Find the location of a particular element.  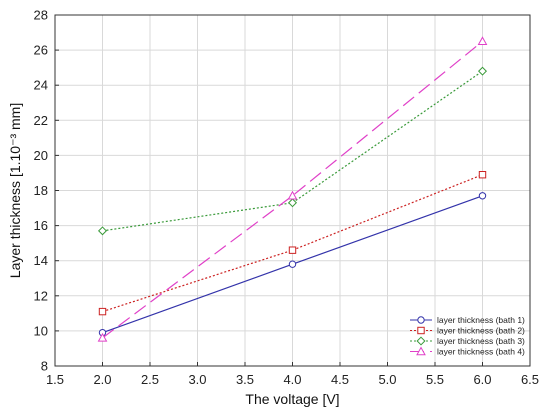

y-tick-label: 26 is located at coordinates (41, 50).